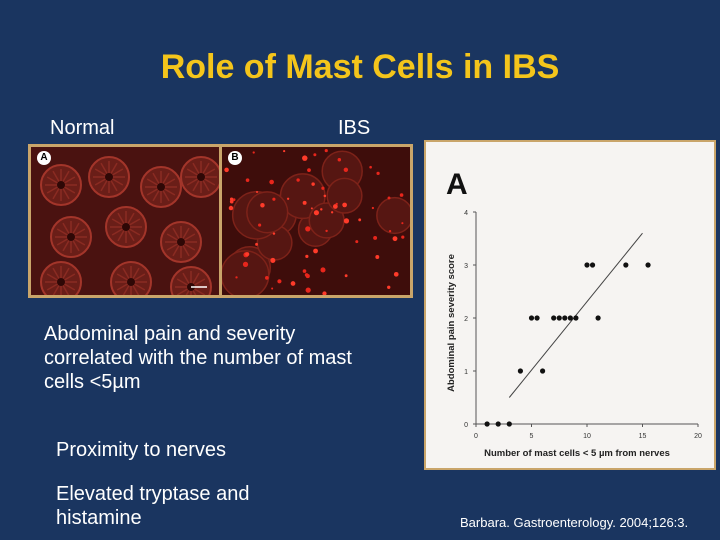  I want to click on y-tick-label: 0, so click(466, 425).